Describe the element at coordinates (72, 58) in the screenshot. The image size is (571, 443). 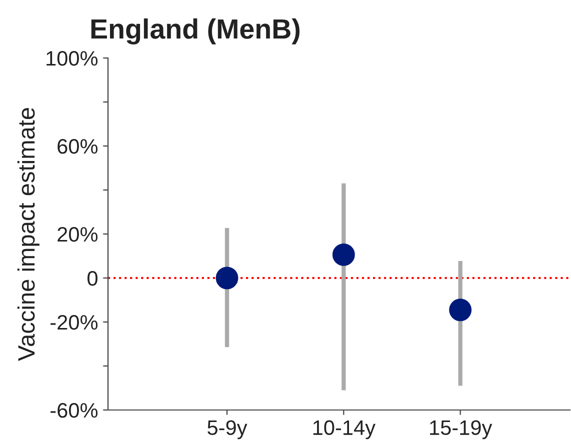
I see `y-tick-label: 100%` at that location.